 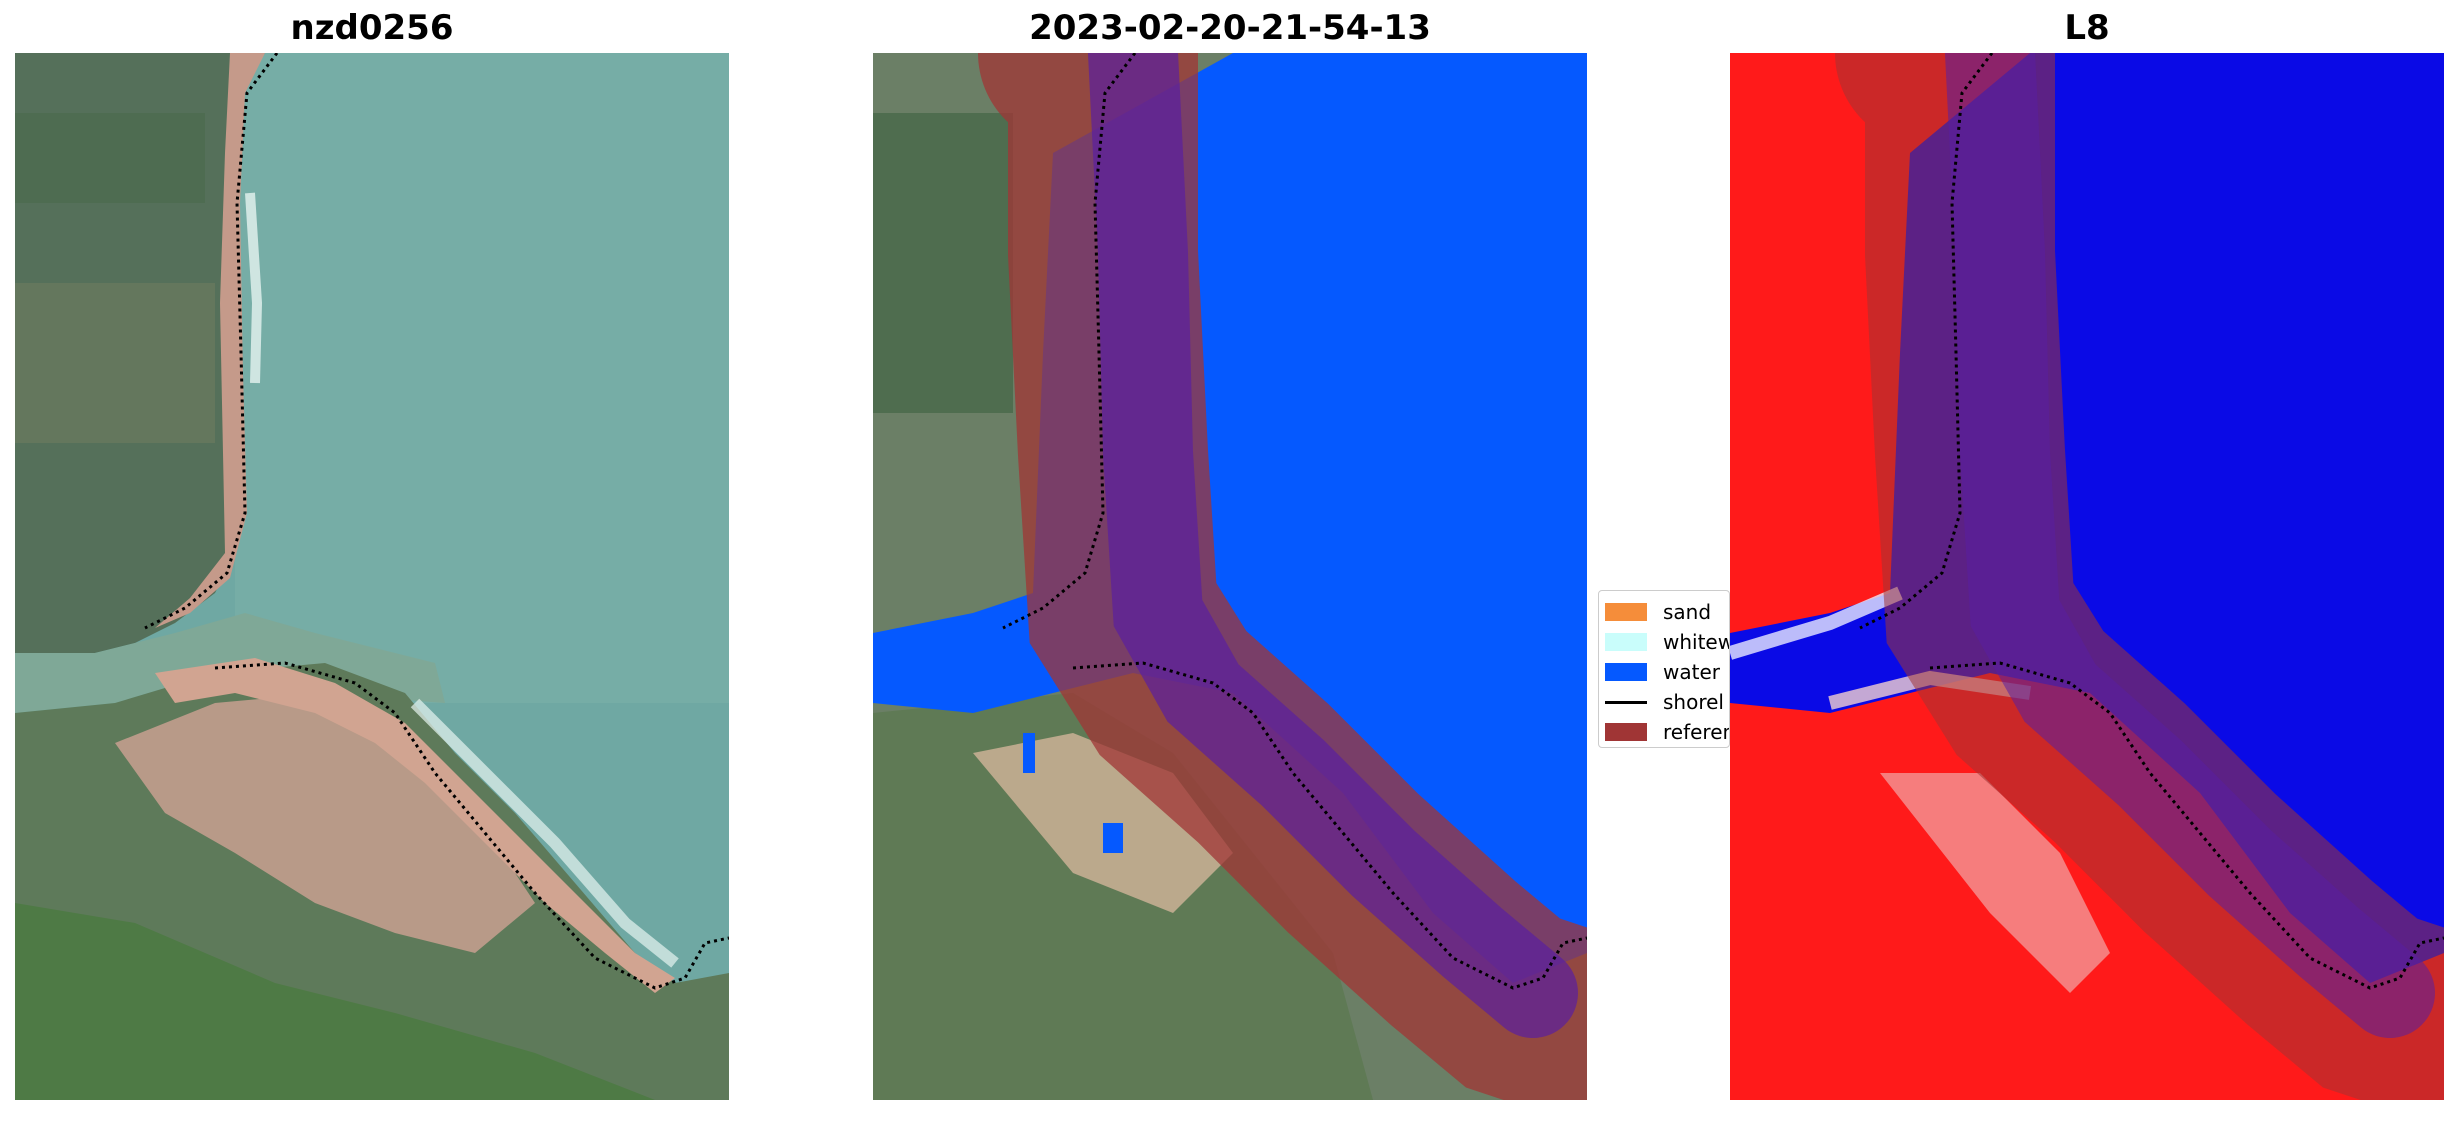 I want to click on water-swatch, so click(x=1626, y=672).